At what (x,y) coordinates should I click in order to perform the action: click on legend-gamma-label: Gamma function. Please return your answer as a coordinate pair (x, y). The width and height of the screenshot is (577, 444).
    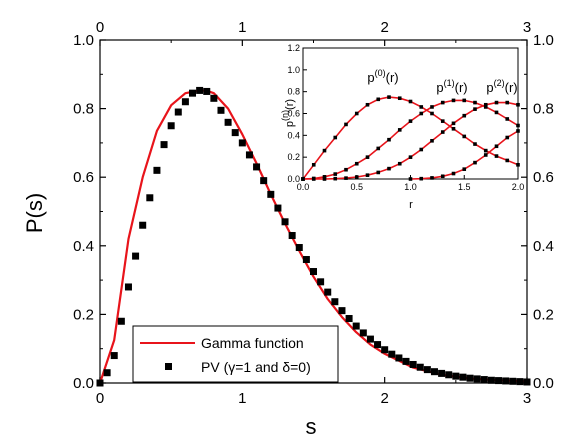
    Looking at the image, I should click on (252, 343).